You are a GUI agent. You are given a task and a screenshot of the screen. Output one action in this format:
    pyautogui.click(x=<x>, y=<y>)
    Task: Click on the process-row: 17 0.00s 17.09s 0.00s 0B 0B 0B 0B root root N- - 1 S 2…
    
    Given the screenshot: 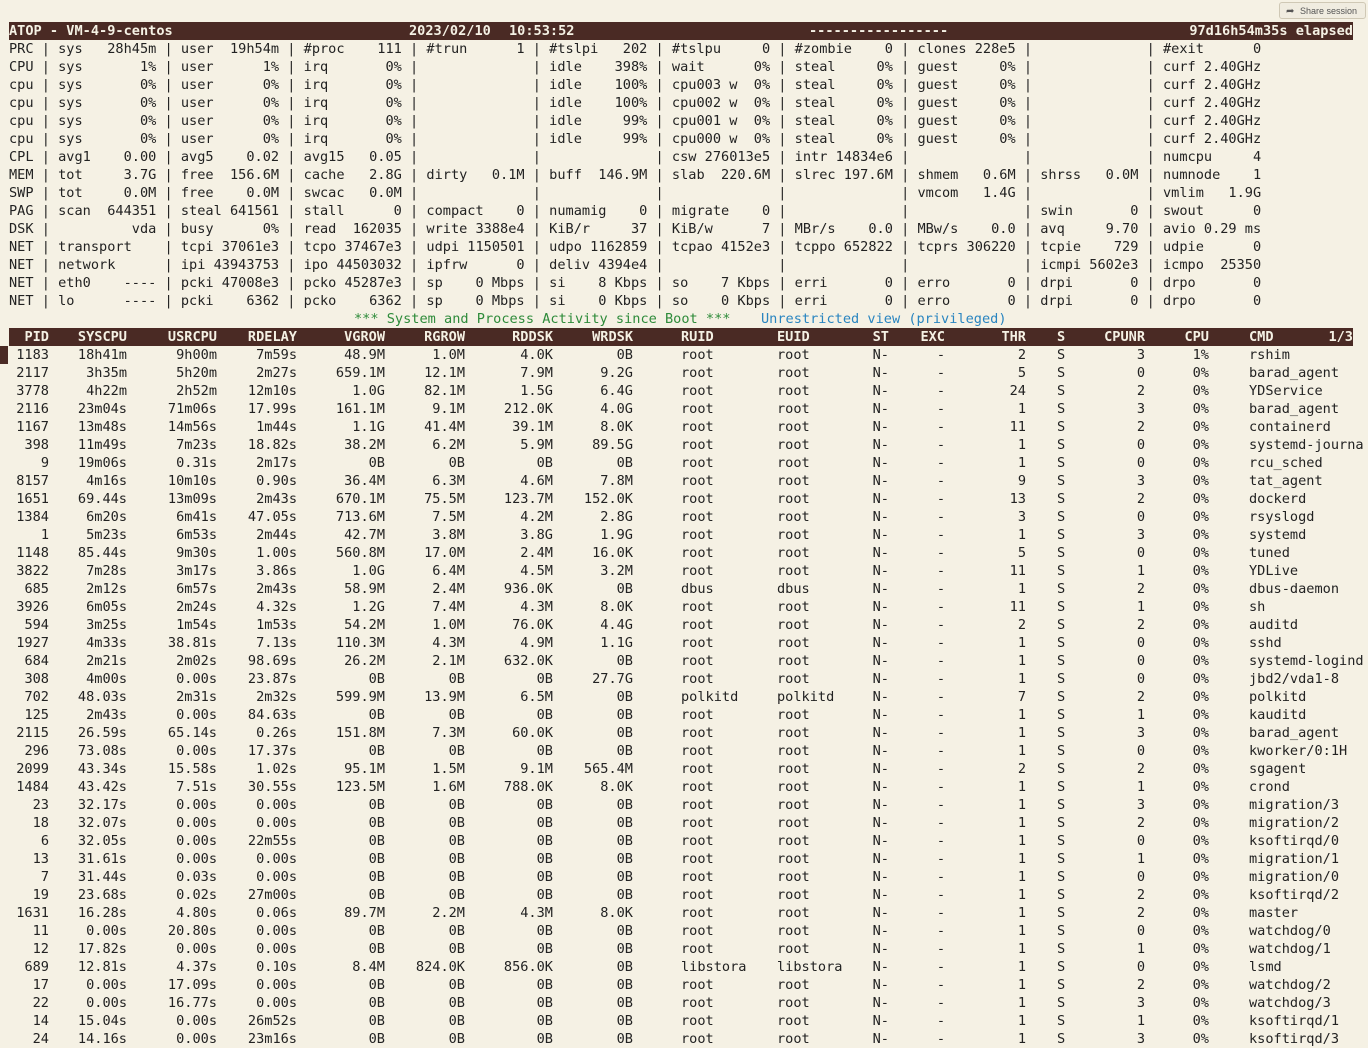 What is the action you would take?
    pyautogui.click(x=681, y=985)
    